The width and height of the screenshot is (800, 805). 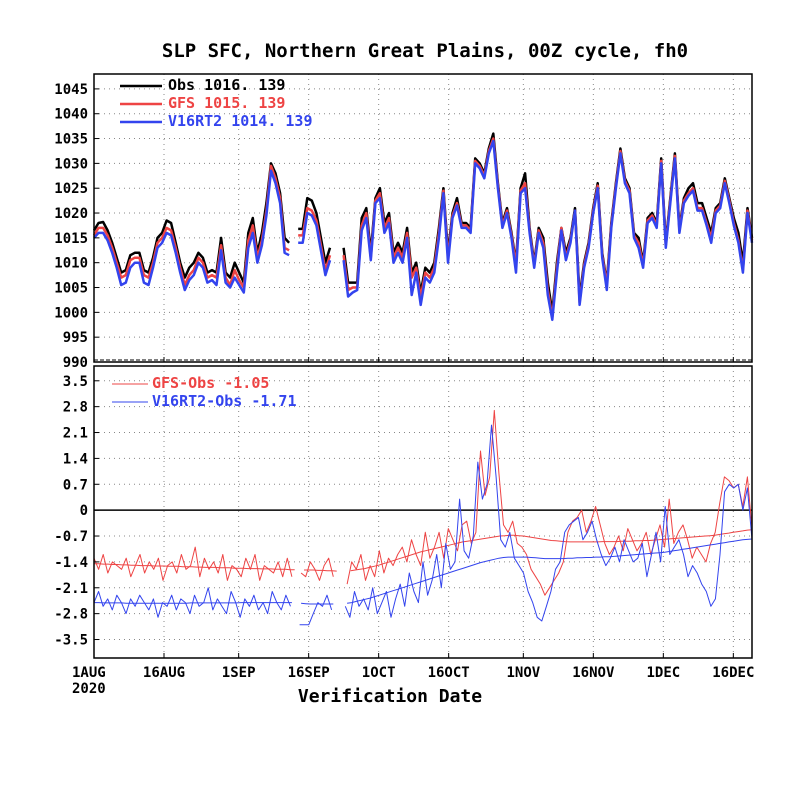 I want to click on top-y-tick-label: 1020, so click(x=71, y=214).